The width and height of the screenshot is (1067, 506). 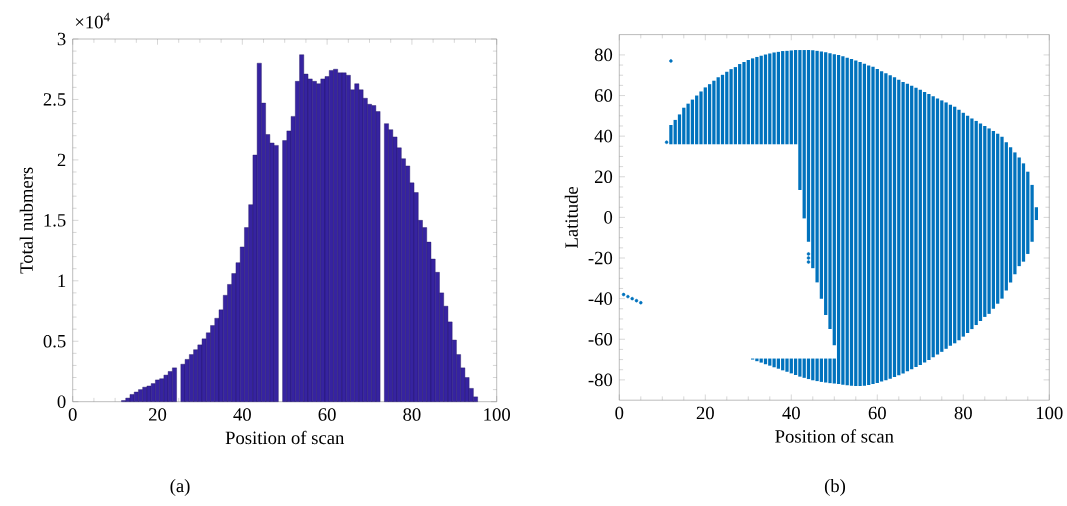 What do you see at coordinates (603, 95) in the screenshot?
I see `y-tick-label: 60` at bounding box center [603, 95].